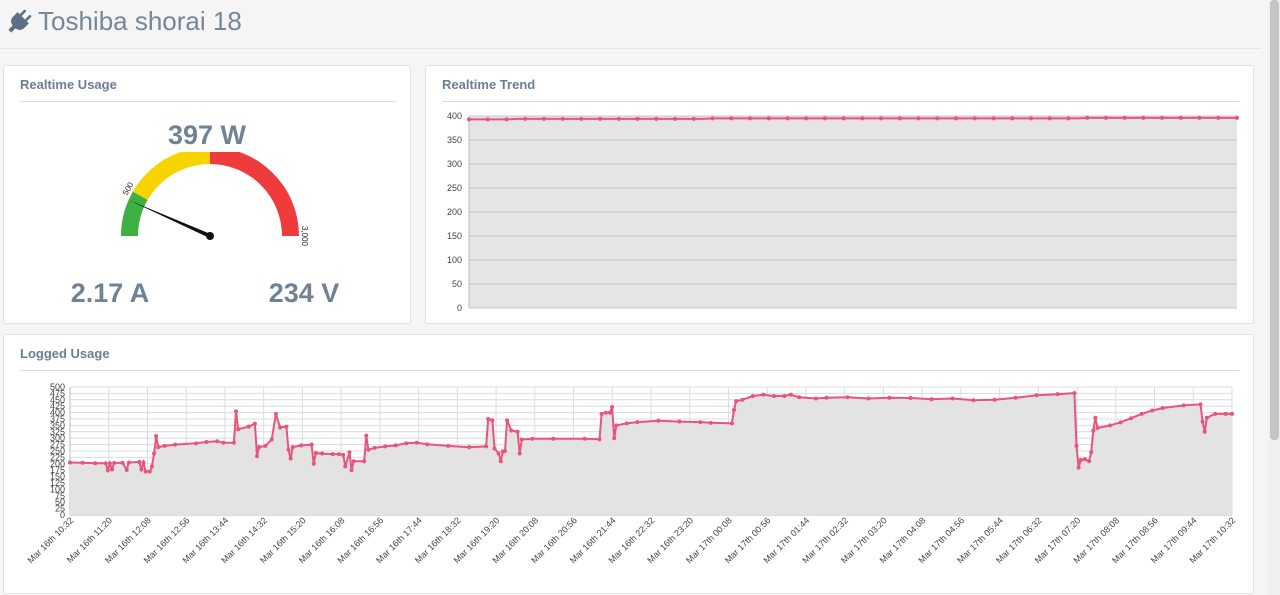 The width and height of the screenshot is (1280, 595). What do you see at coordinates (57, 413) in the screenshot?
I see `y-tick-label: 400` at bounding box center [57, 413].